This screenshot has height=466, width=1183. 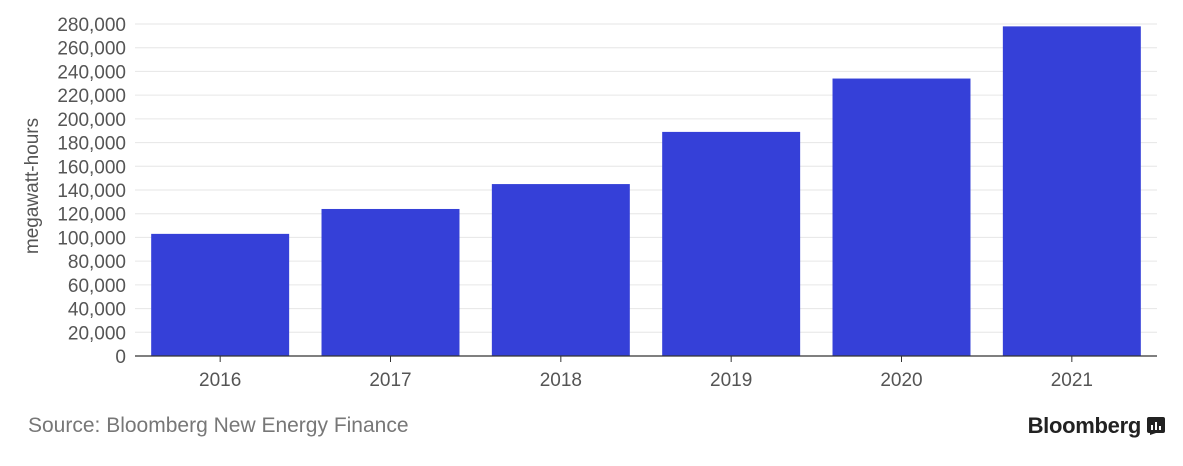 What do you see at coordinates (97, 262) in the screenshot?
I see `y-tick-label: 80,000` at bounding box center [97, 262].